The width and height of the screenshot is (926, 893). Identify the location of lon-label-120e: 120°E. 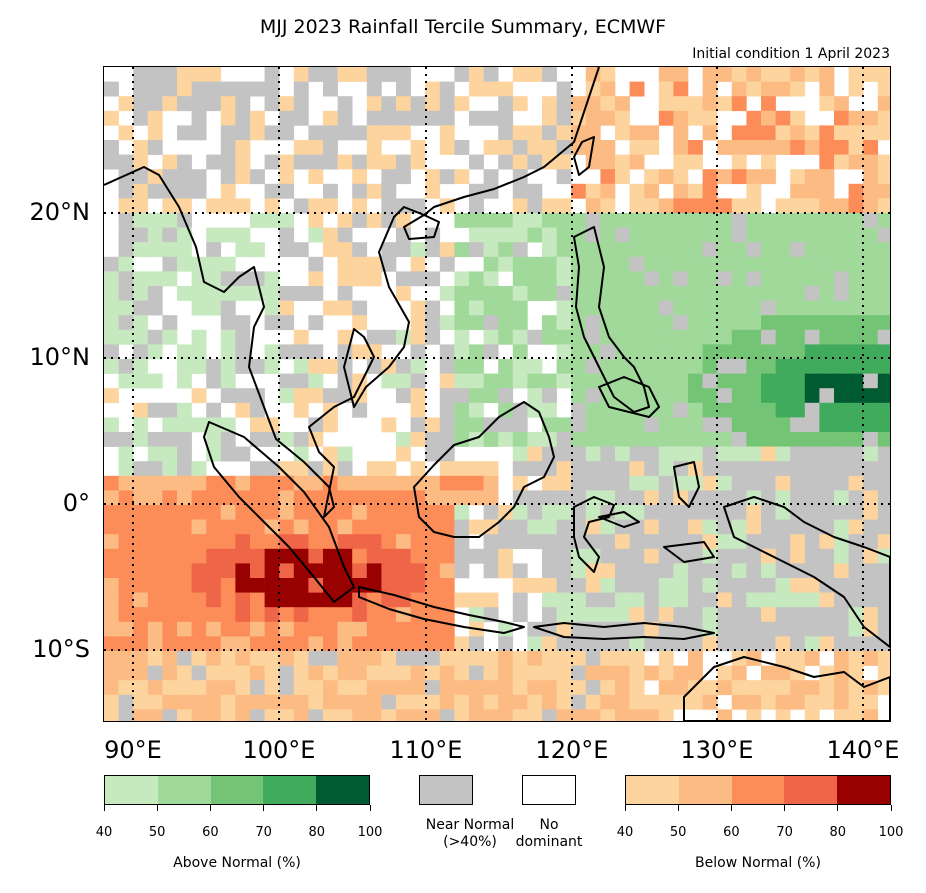
(572, 750).